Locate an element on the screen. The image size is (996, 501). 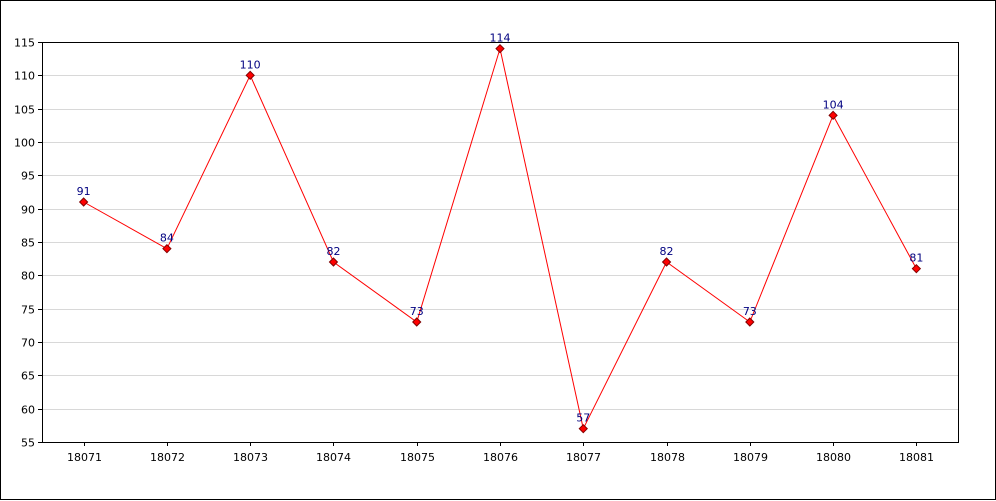
y-tick-label: 65 is located at coordinates (28, 376).